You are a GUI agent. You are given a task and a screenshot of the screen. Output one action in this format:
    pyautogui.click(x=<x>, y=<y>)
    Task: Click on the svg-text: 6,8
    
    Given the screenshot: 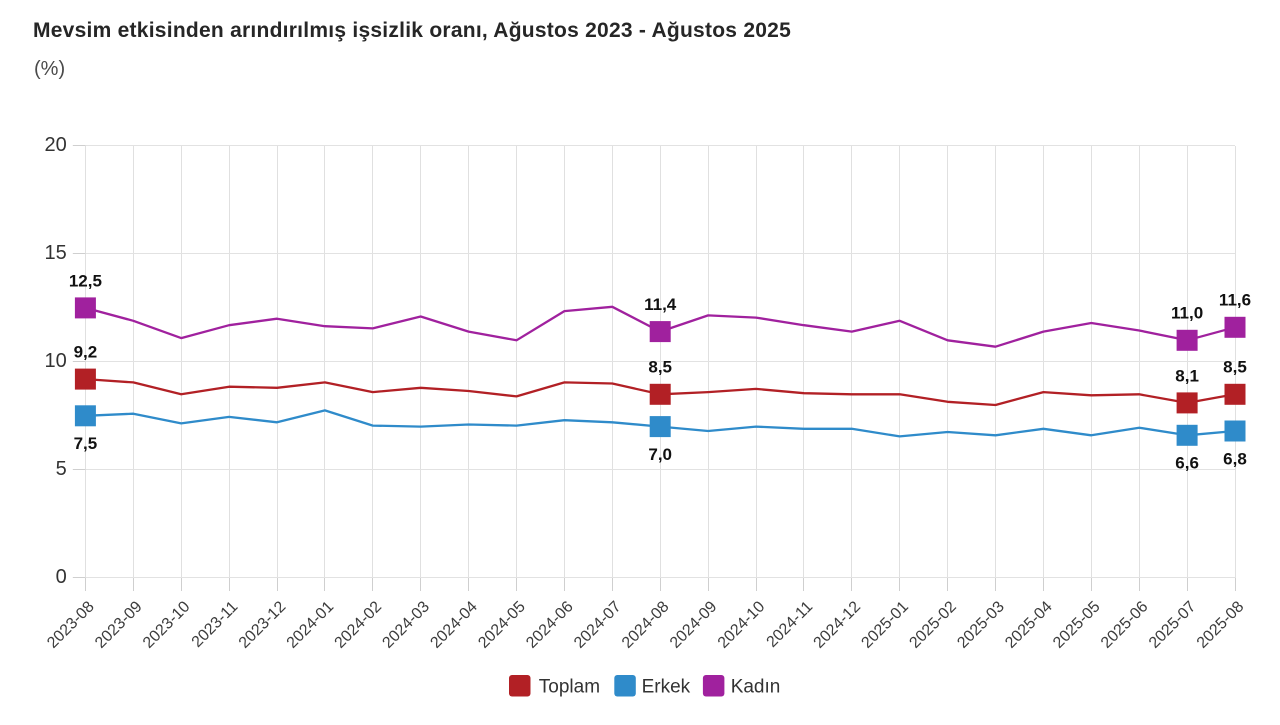 What is the action you would take?
    pyautogui.click(x=1235, y=458)
    